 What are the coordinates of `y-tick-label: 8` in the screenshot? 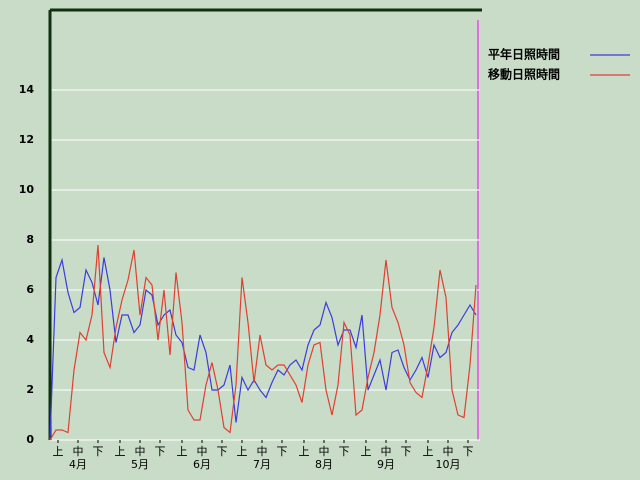 It's located at (30, 239).